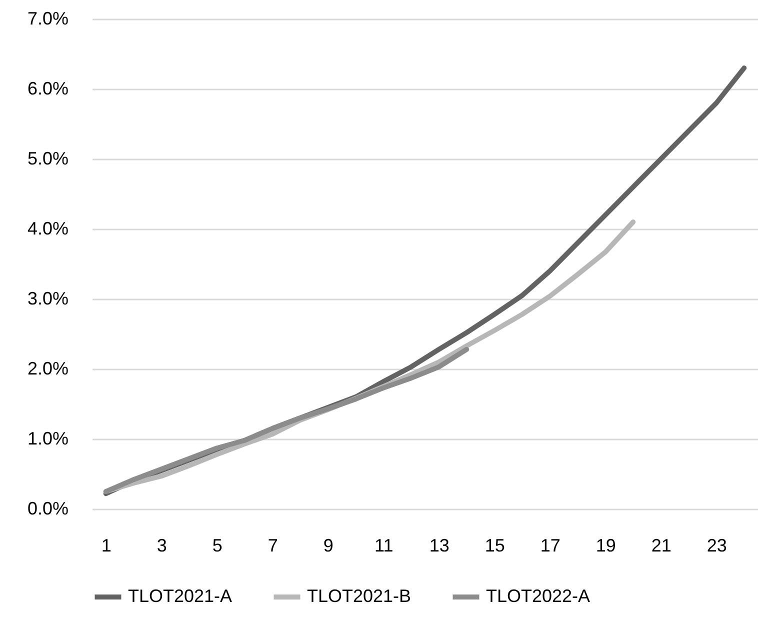 This screenshot has width=758, height=619. Describe the element at coordinates (106, 546) in the screenshot. I see `x-tick-label: 1` at that location.